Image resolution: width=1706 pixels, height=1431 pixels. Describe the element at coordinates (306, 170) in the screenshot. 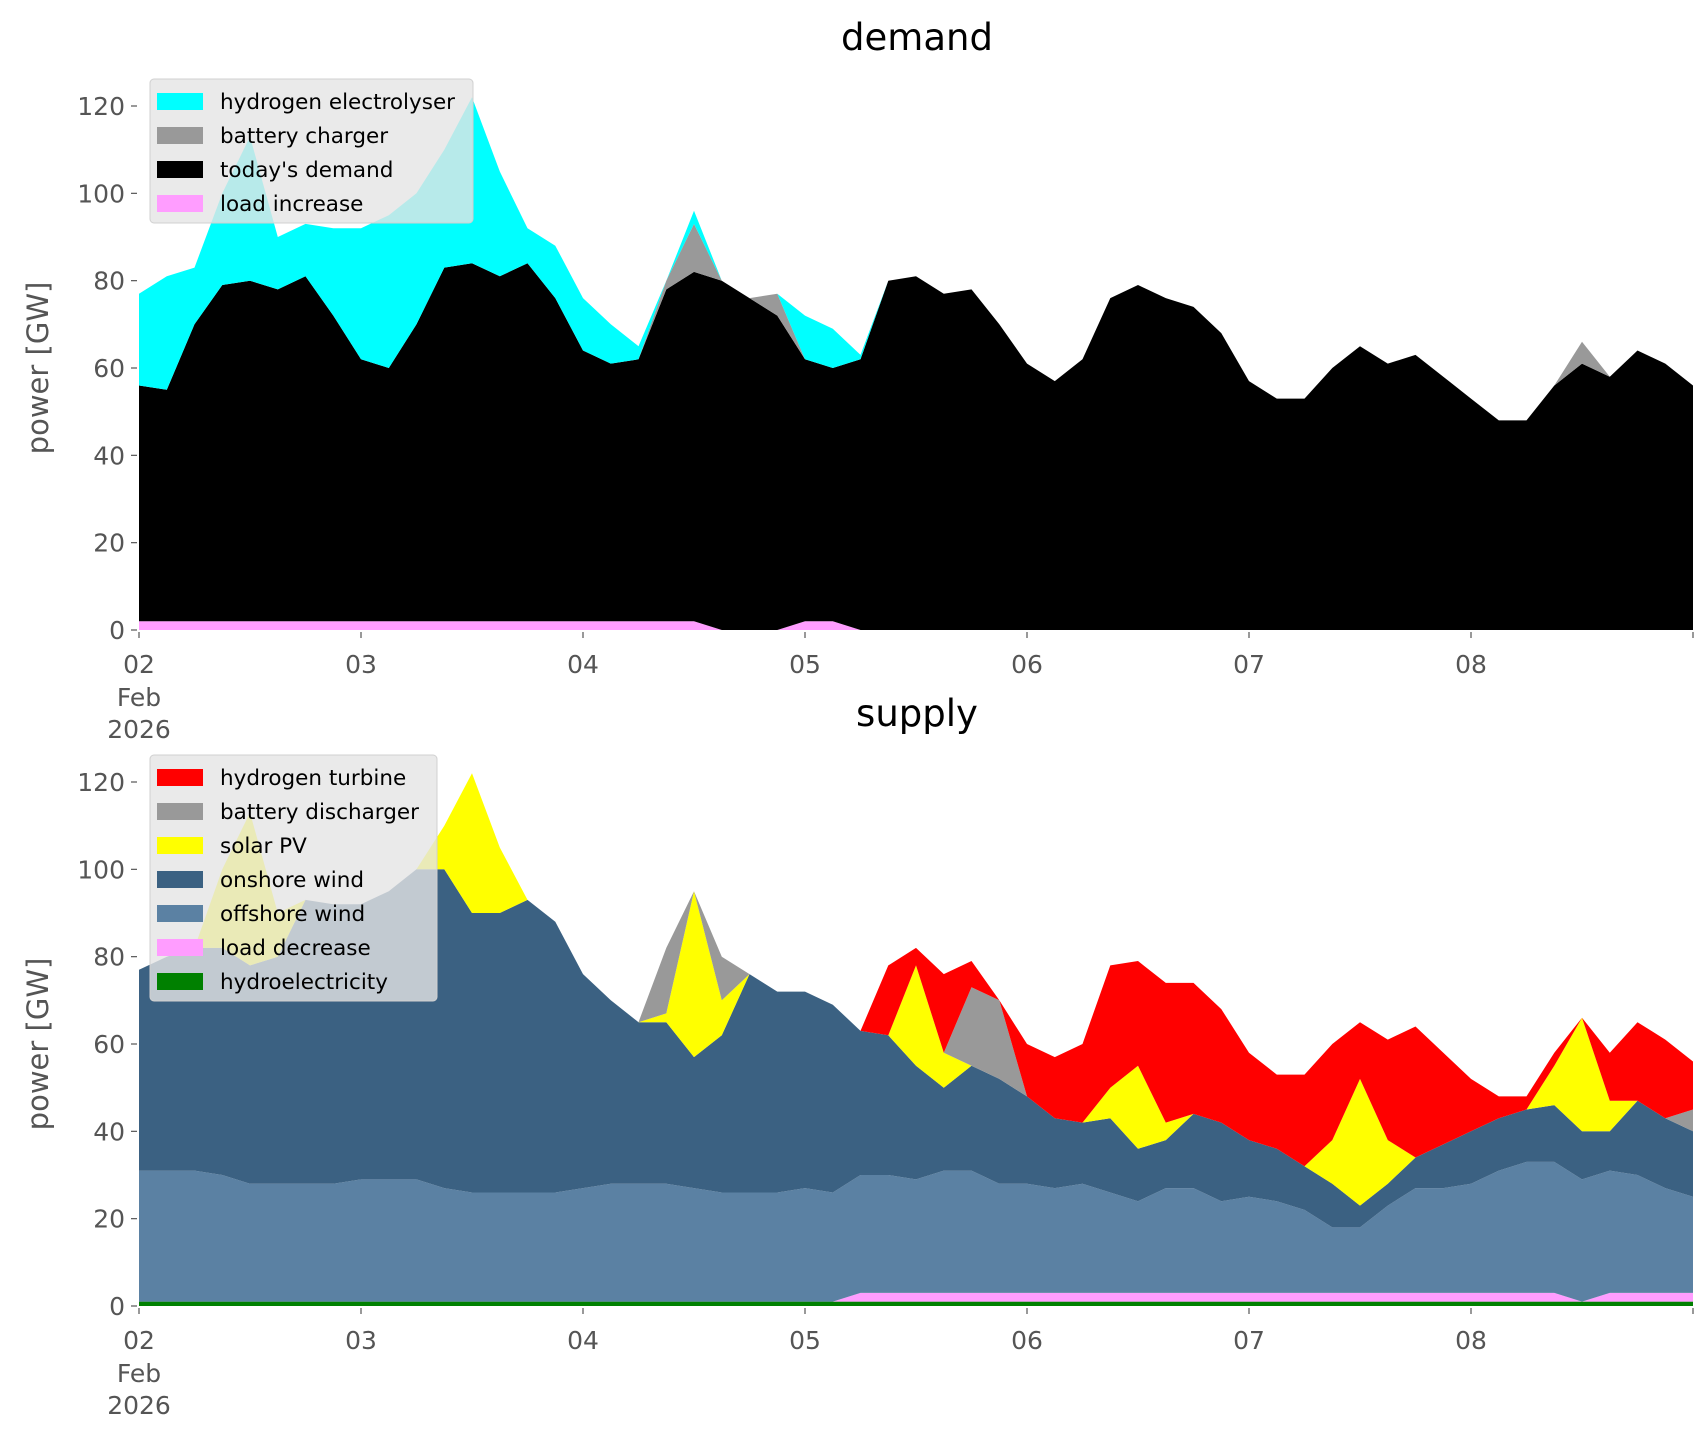

I see `legend-label: today's demand` at that location.